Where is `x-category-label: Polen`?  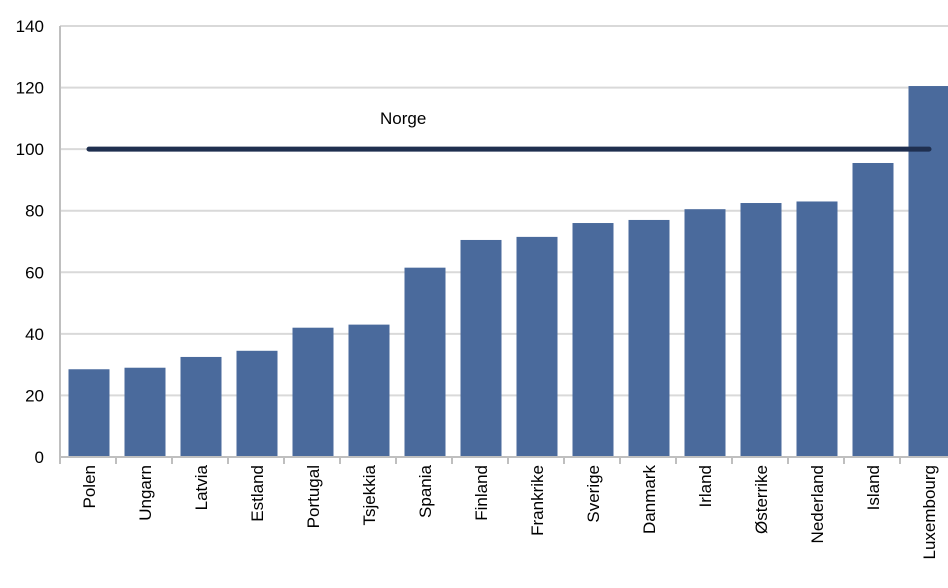 x-category-label: Polen is located at coordinates (89, 486).